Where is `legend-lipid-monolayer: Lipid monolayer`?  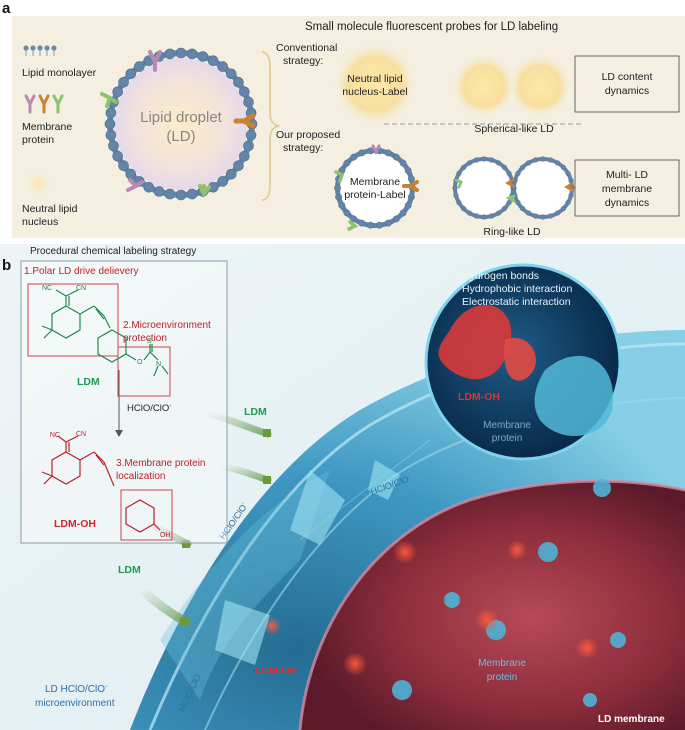 legend-lipid-monolayer: Lipid monolayer is located at coordinates (59, 73).